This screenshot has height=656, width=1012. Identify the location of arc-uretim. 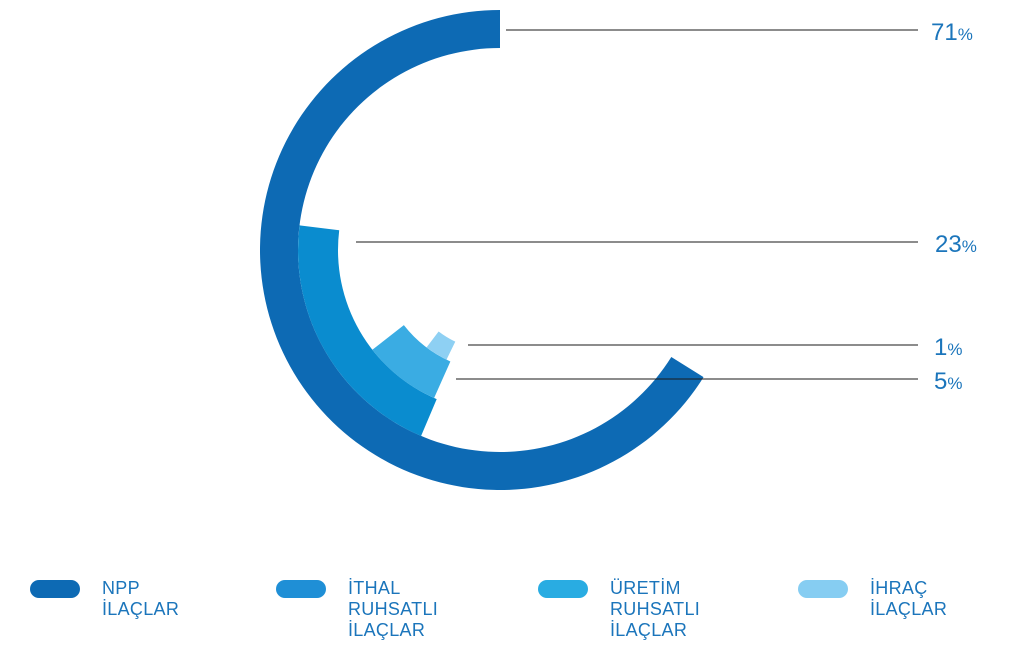
(411, 361).